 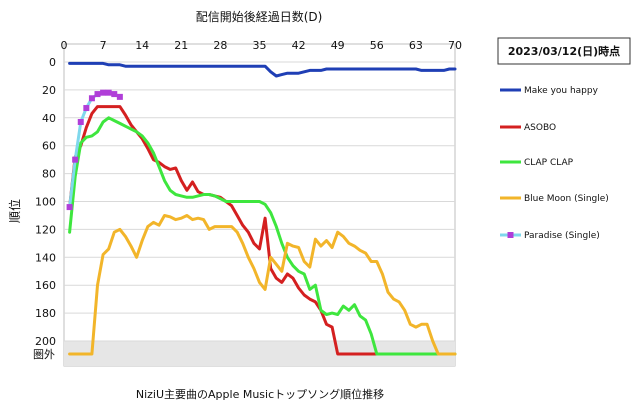 I want to click on x-tick-labels: 0 7 14 21 28 35 42 49 56 63 70, so click(x=262, y=45).